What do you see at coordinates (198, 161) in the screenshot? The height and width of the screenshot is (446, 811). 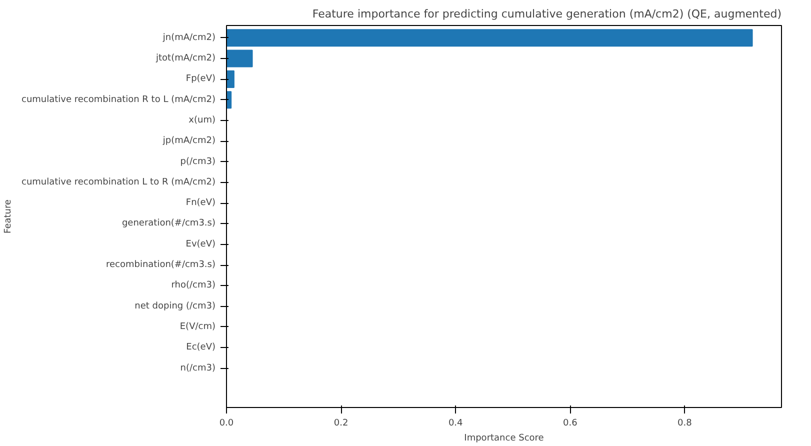 I see `y-tick-label: p(/cm3)` at bounding box center [198, 161].